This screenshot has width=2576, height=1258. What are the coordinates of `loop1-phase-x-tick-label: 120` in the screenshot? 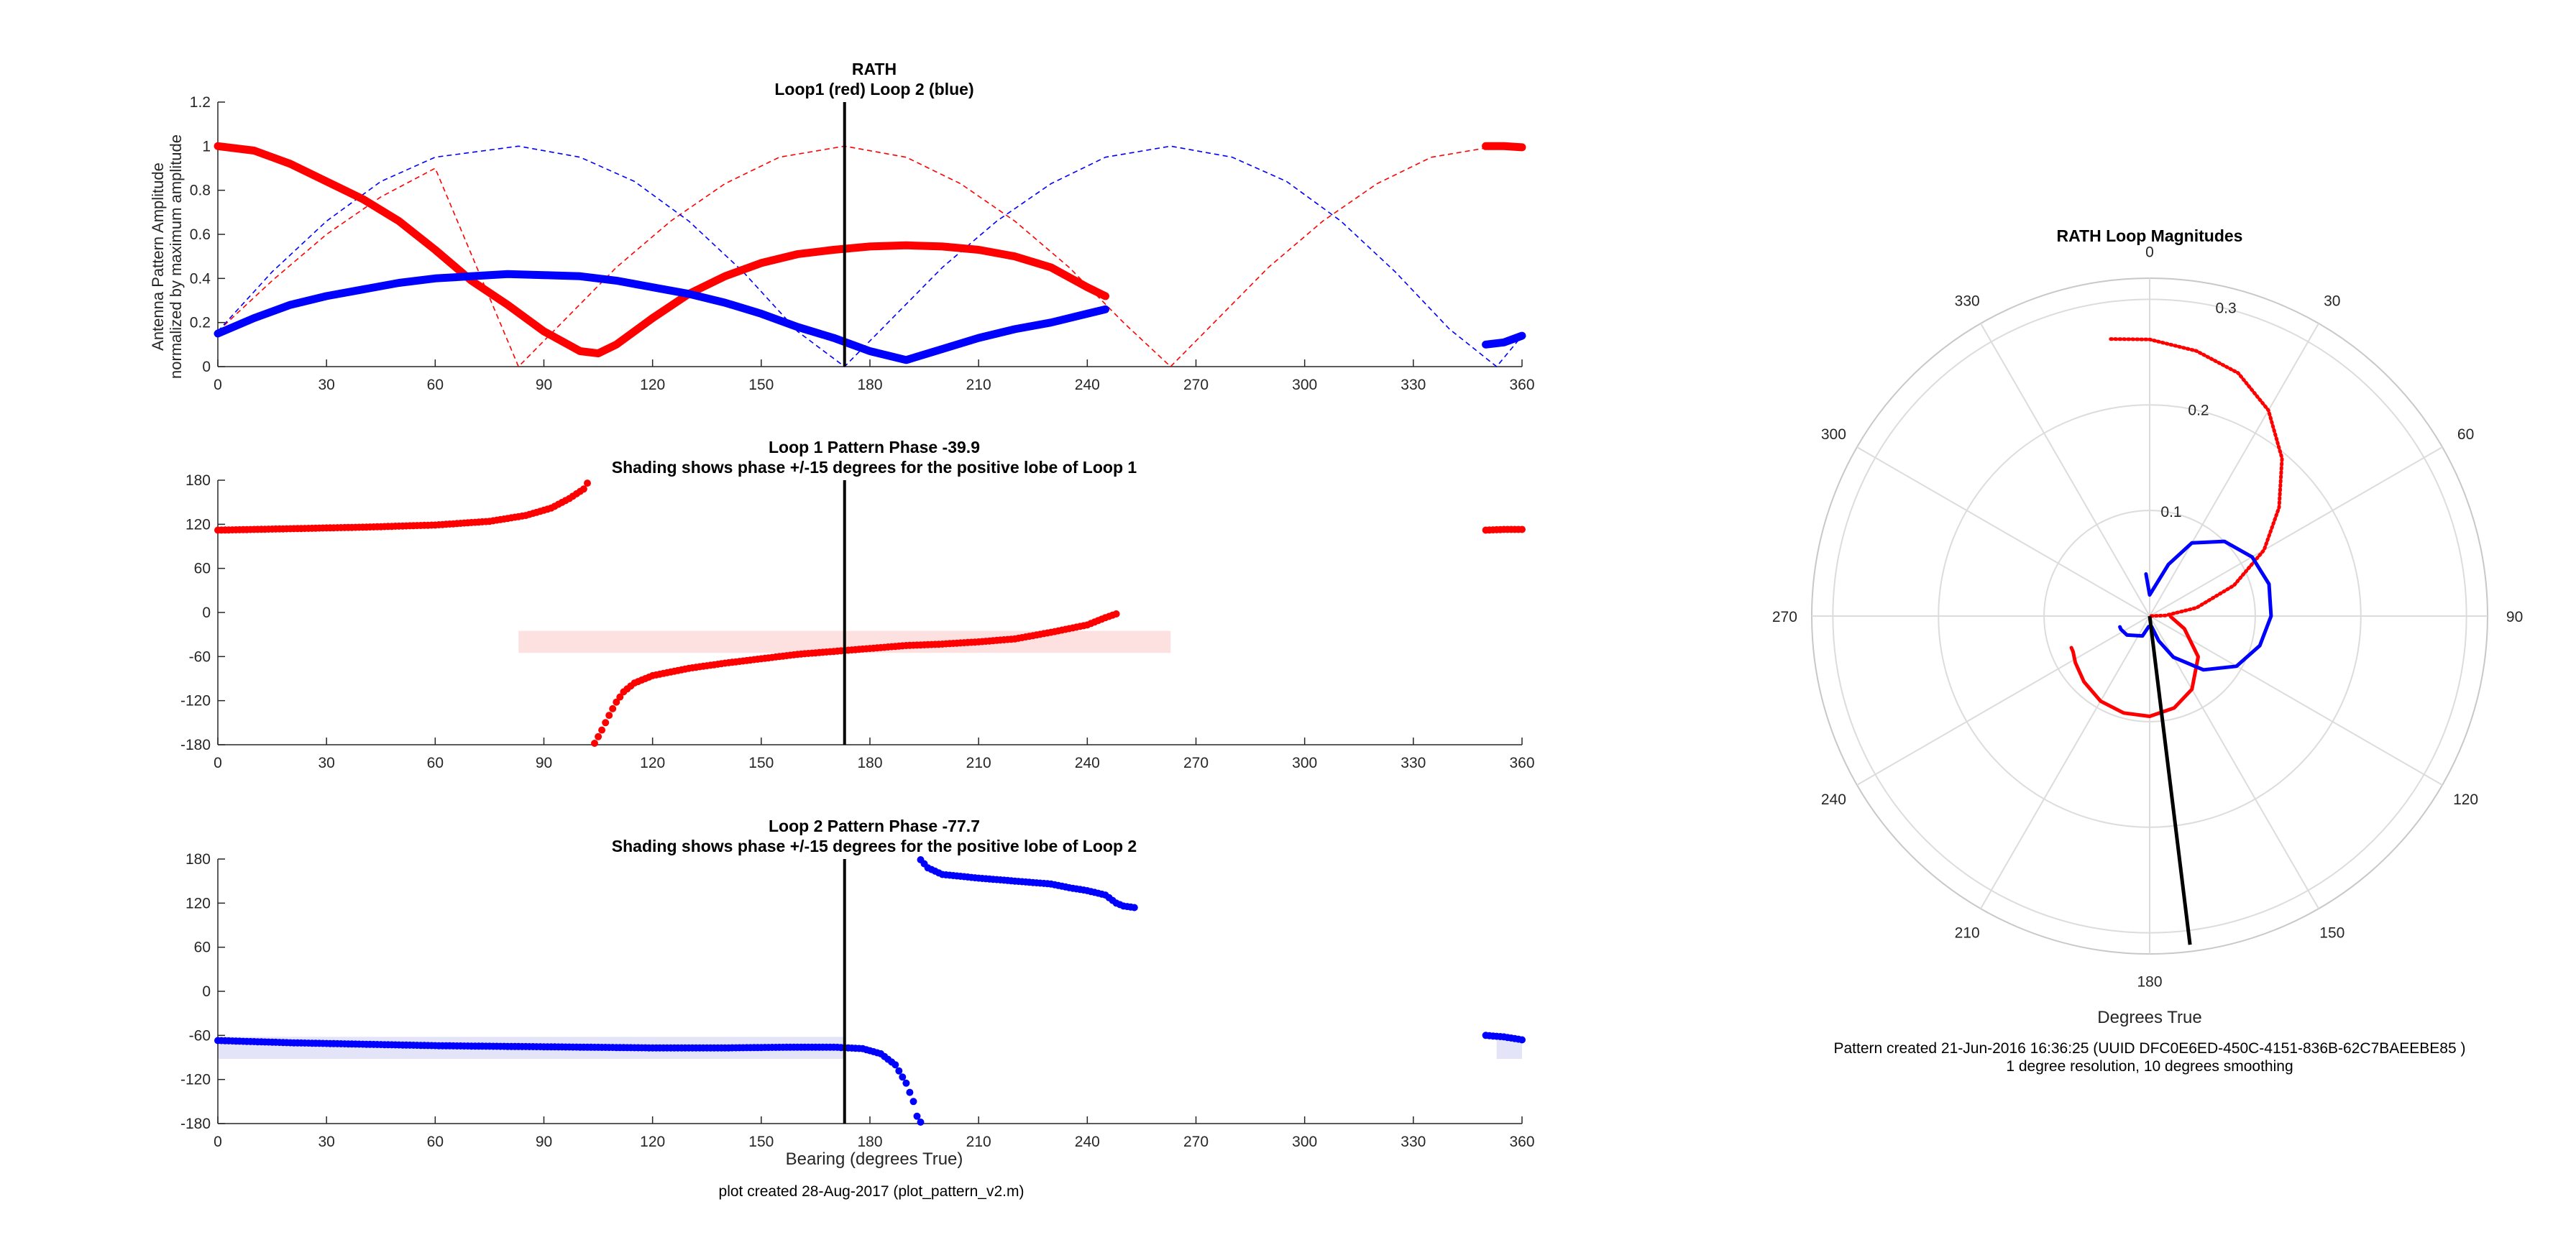 It's located at (652, 763).